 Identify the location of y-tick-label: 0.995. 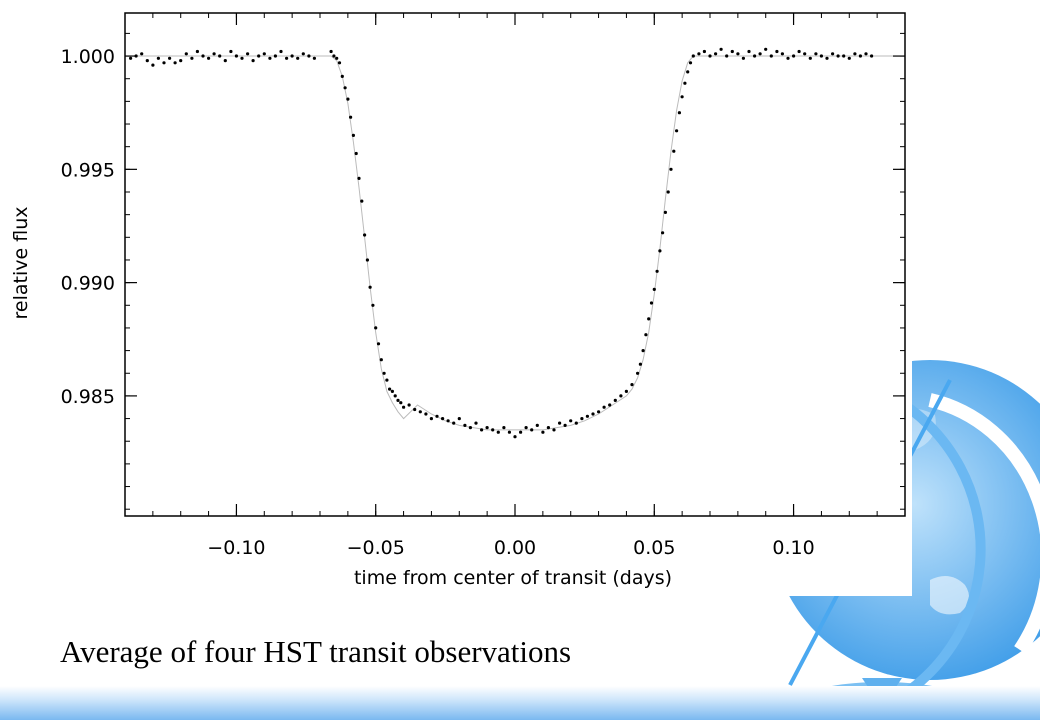
(88, 170).